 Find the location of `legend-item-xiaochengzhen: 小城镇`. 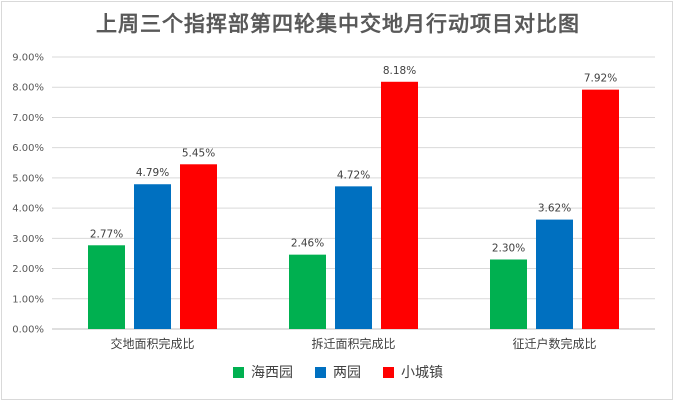

legend-item-xiaochengzhen: 小城镇 is located at coordinates (413, 372).